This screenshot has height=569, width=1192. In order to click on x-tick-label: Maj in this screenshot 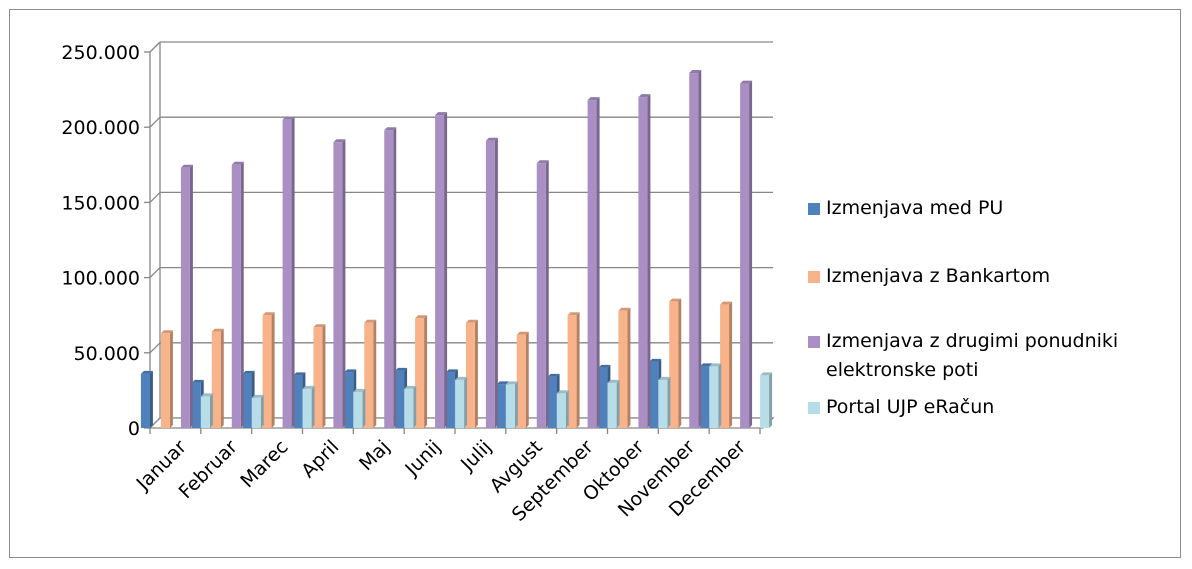, I will do `click(374, 455)`.